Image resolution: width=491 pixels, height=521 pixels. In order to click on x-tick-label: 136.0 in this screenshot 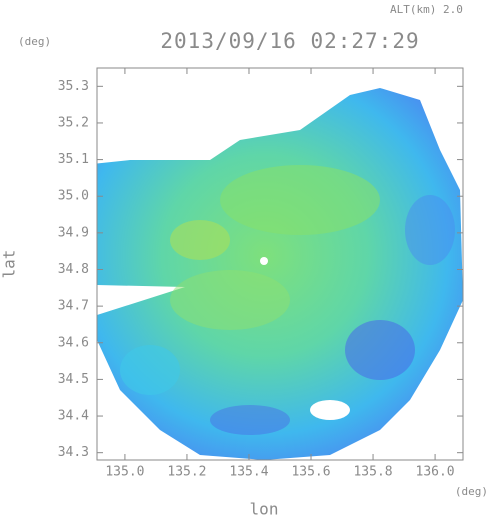, I will do `click(435, 472)`.